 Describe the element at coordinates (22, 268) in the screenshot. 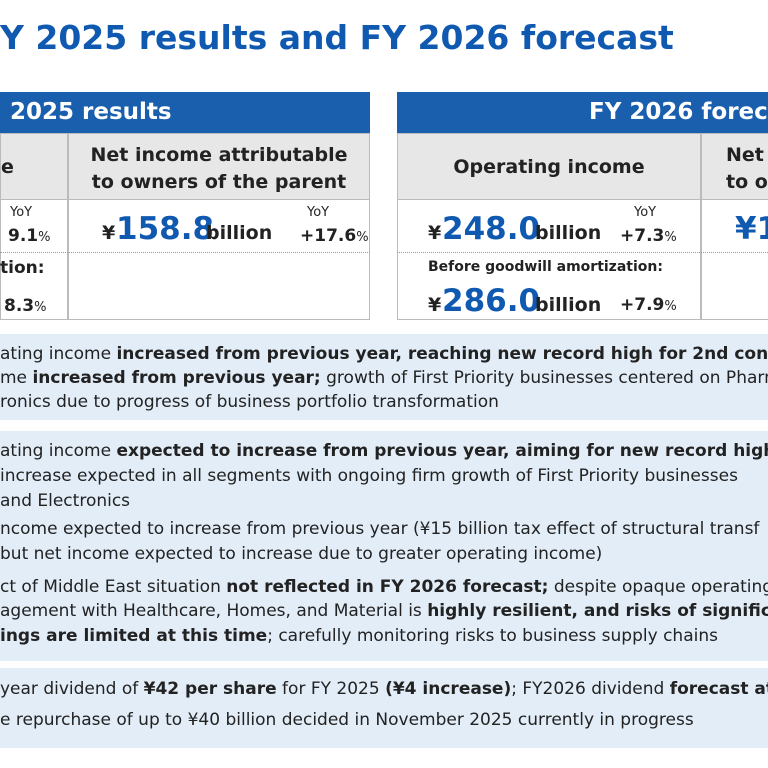

I see `label: tion:` at that location.